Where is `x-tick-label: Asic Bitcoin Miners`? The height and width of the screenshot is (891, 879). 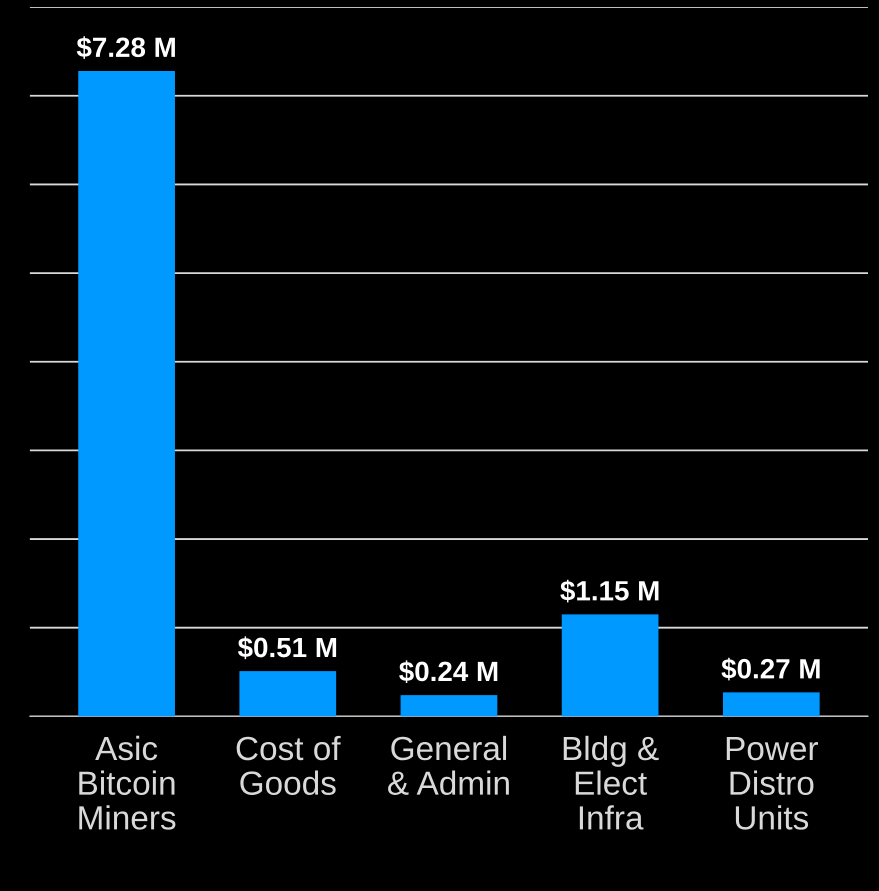 x-tick-label: Asic Bitcoin Miners is located at coordinates (127, 783).